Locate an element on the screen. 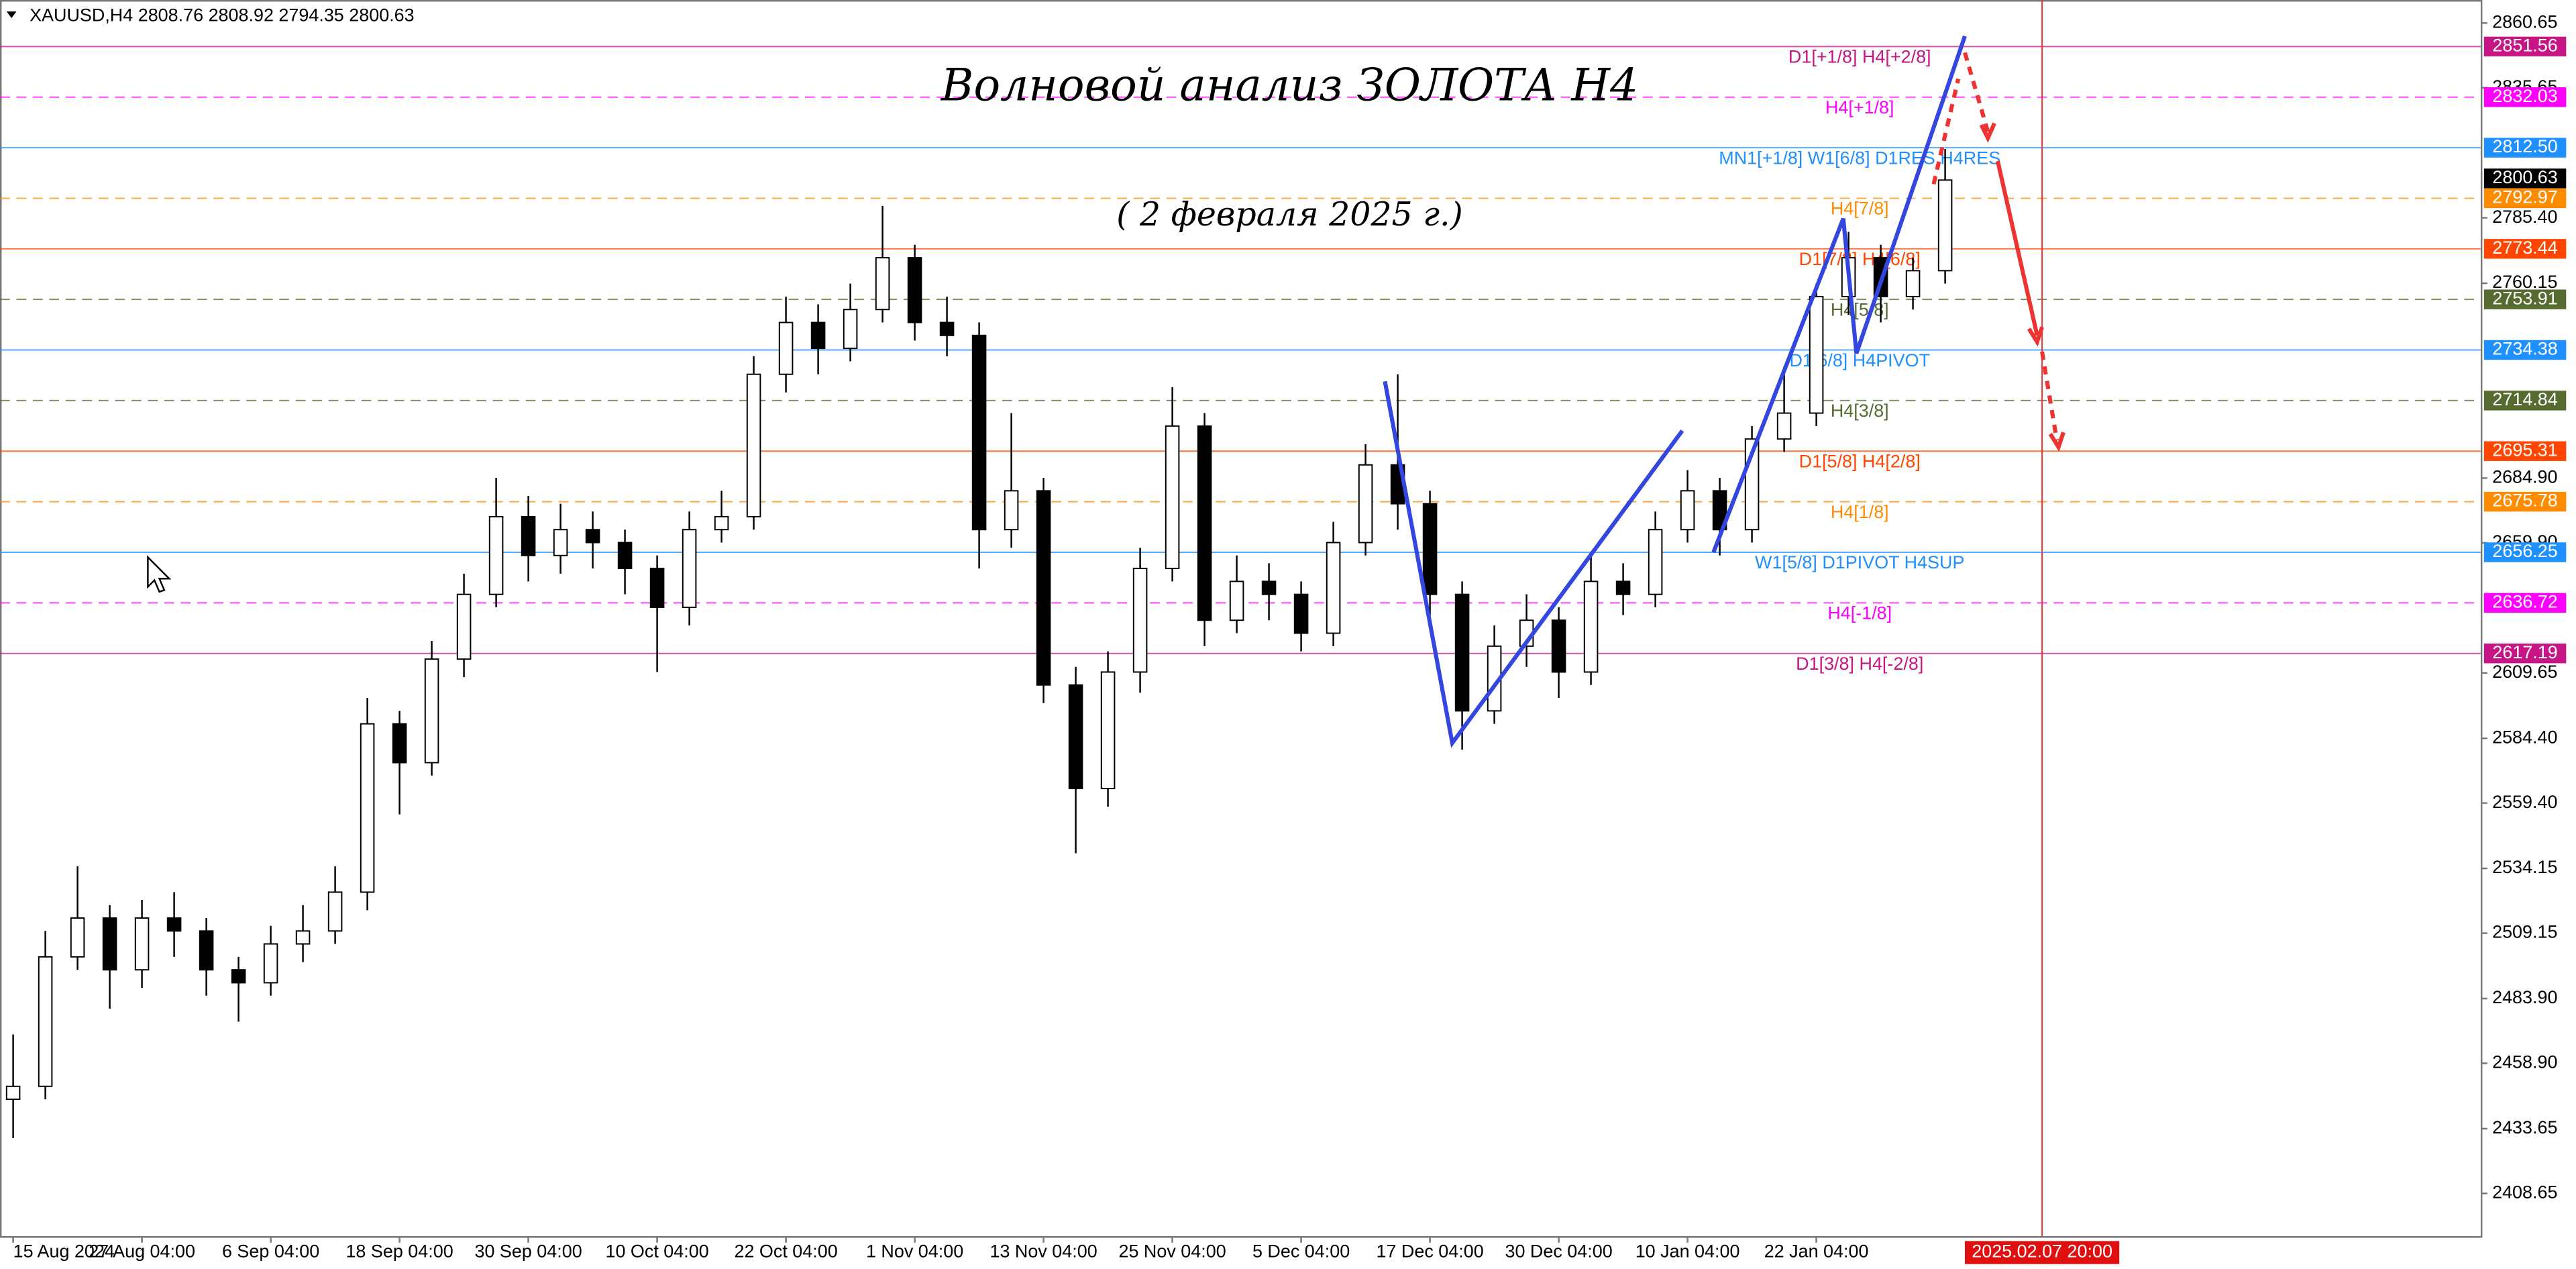 This screenshot has width=2576, height=1269. y-tick-label: 2609.65 is located at coordinates (2524, 672).